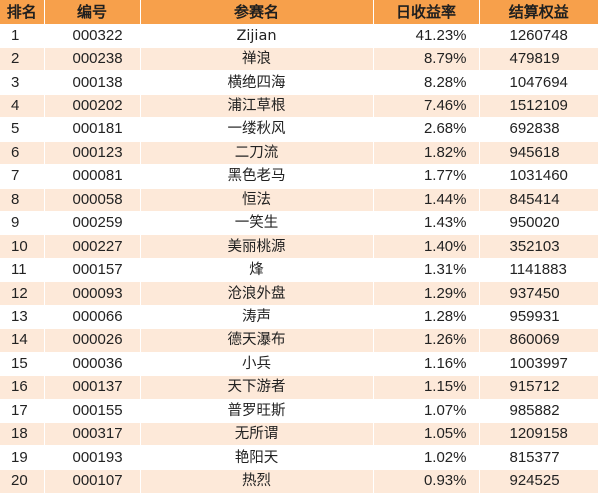 The width and height of the screenshot is (598, 493). What do you see at coordinates (92, 316) in the screenshot?
I see `cell-code: 000066` at bounding box center [92, 316].